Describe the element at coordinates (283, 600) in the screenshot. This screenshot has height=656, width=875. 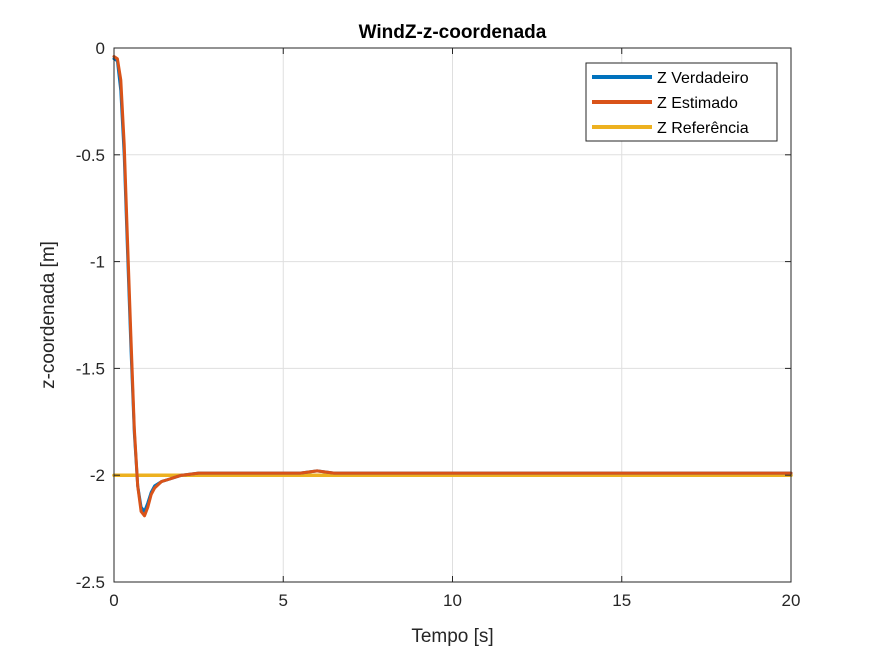
I see `x-tick-label: 5` at that location.